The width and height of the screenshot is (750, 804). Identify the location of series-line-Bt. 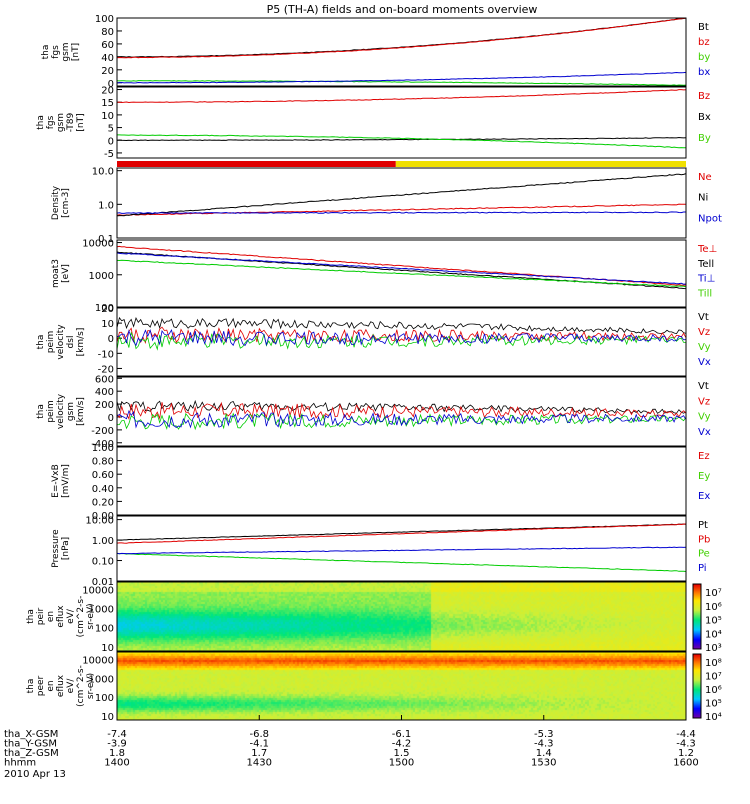
(401, 37).